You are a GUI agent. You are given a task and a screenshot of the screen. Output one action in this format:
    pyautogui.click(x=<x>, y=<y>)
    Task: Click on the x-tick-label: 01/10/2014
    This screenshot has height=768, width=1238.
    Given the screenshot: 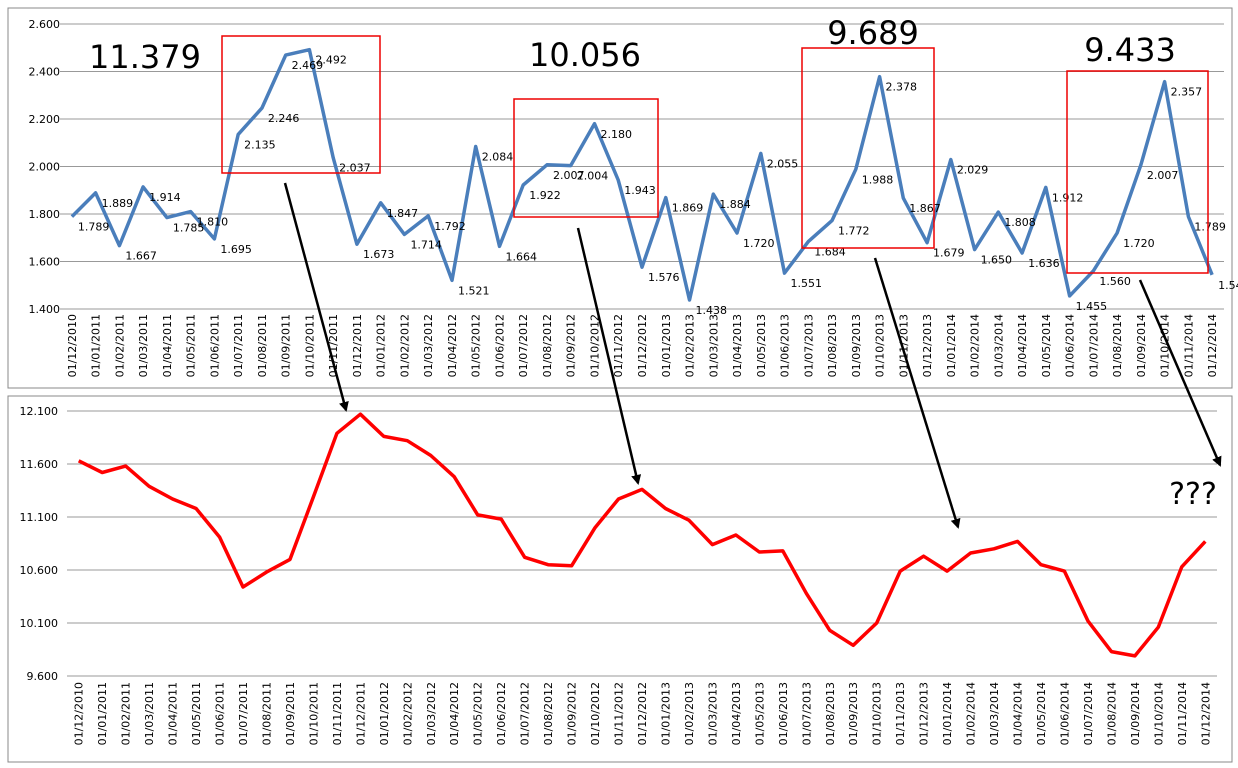 What is the action you would take?
    pyautogui.click(x=1158, y=713)
    